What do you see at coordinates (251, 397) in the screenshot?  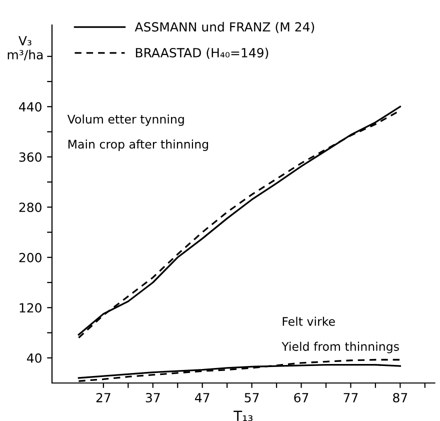 I see `x-tick-label: 57` at bounding box center [251, 397].